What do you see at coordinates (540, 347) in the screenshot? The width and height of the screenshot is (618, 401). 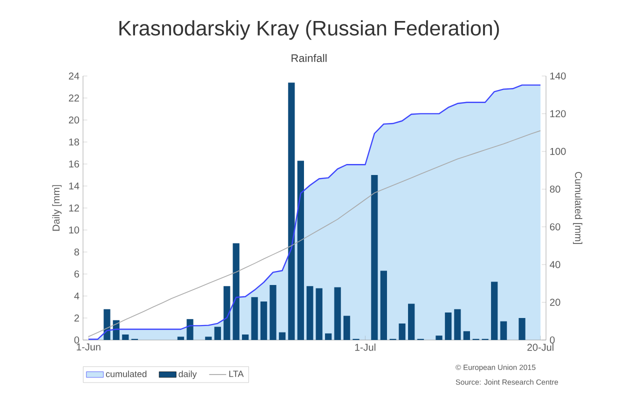 I see `x-tick-label: 20-Jul` at bounding box center [540, 347].